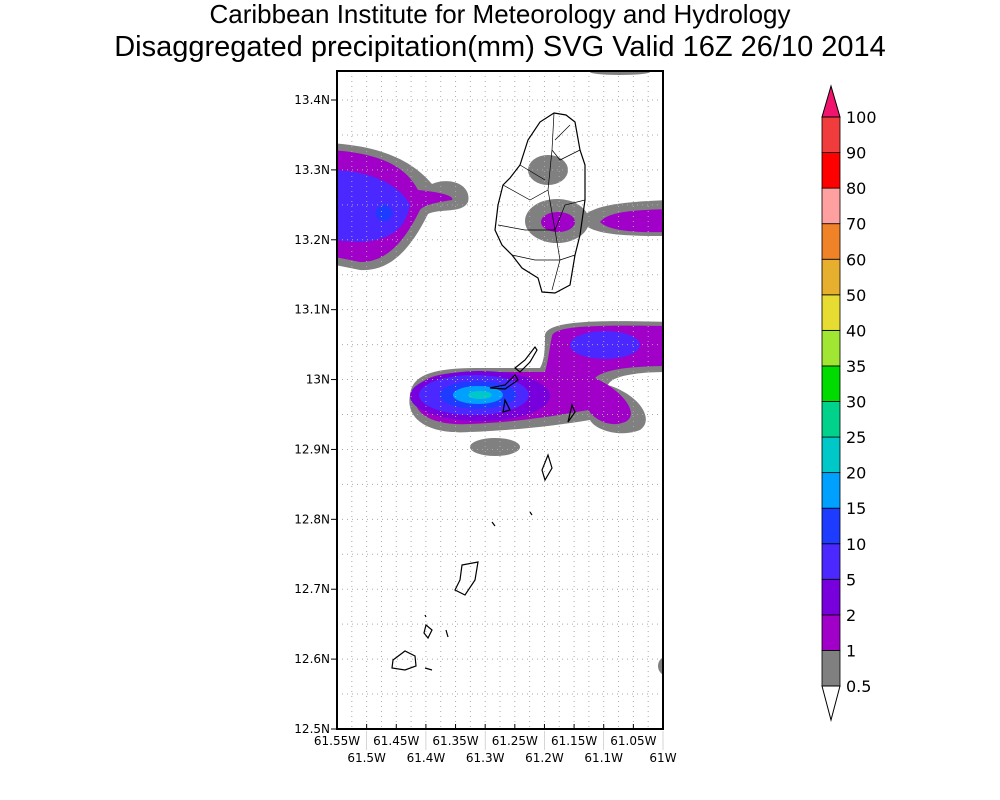 This screenshot has width=1000, height=800. Describe the element at coordinates (366, 758) in the screenshot. I see `x-tick-label: 61.5W` at that location.